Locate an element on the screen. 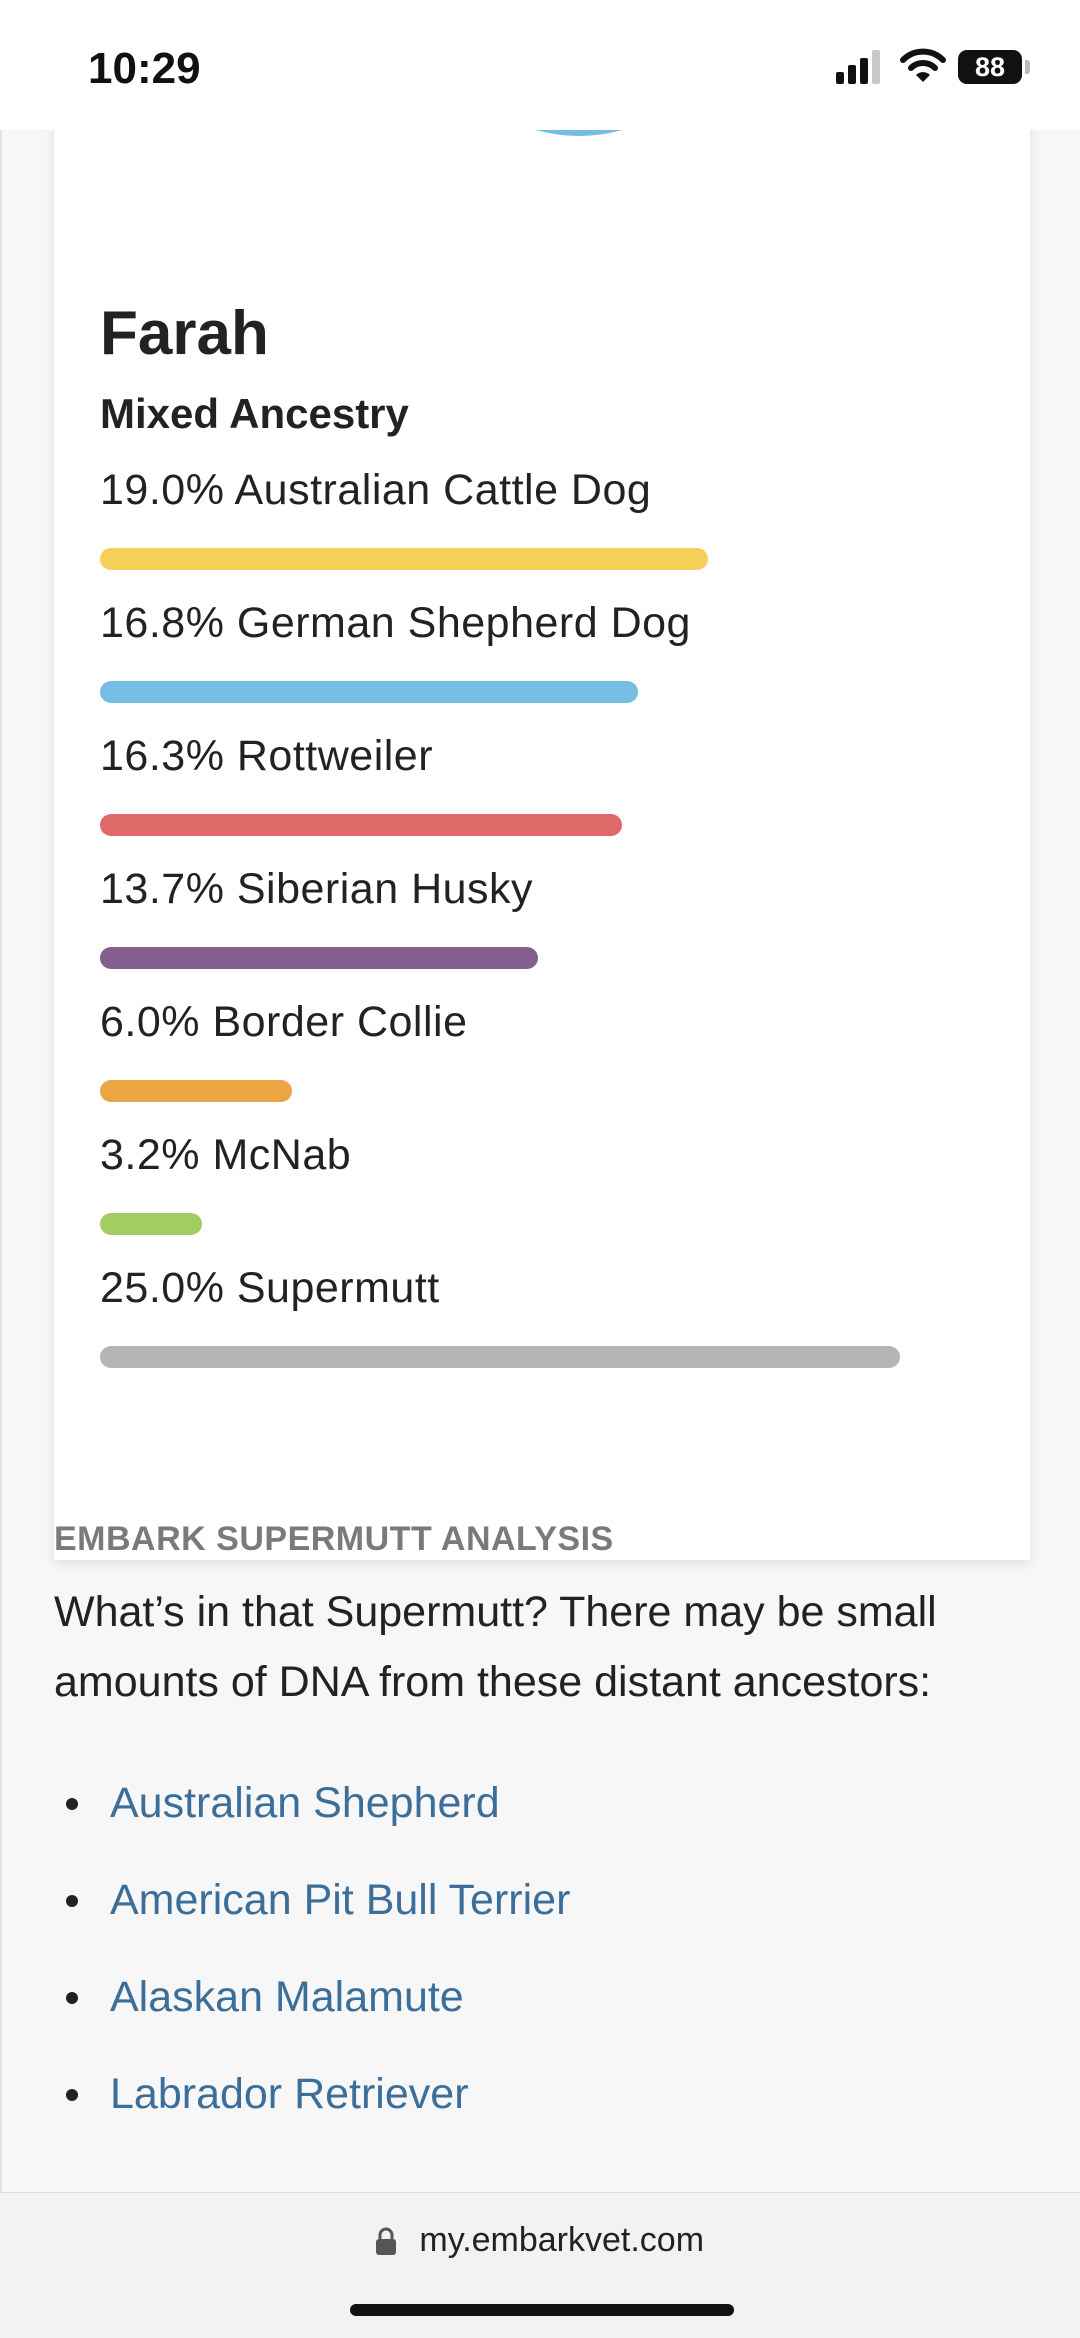 Image resolution: width=1080 pixels, height=2338 pixels. ancestor-item: Labrador Retriever is located at coordinates (544, 2094).